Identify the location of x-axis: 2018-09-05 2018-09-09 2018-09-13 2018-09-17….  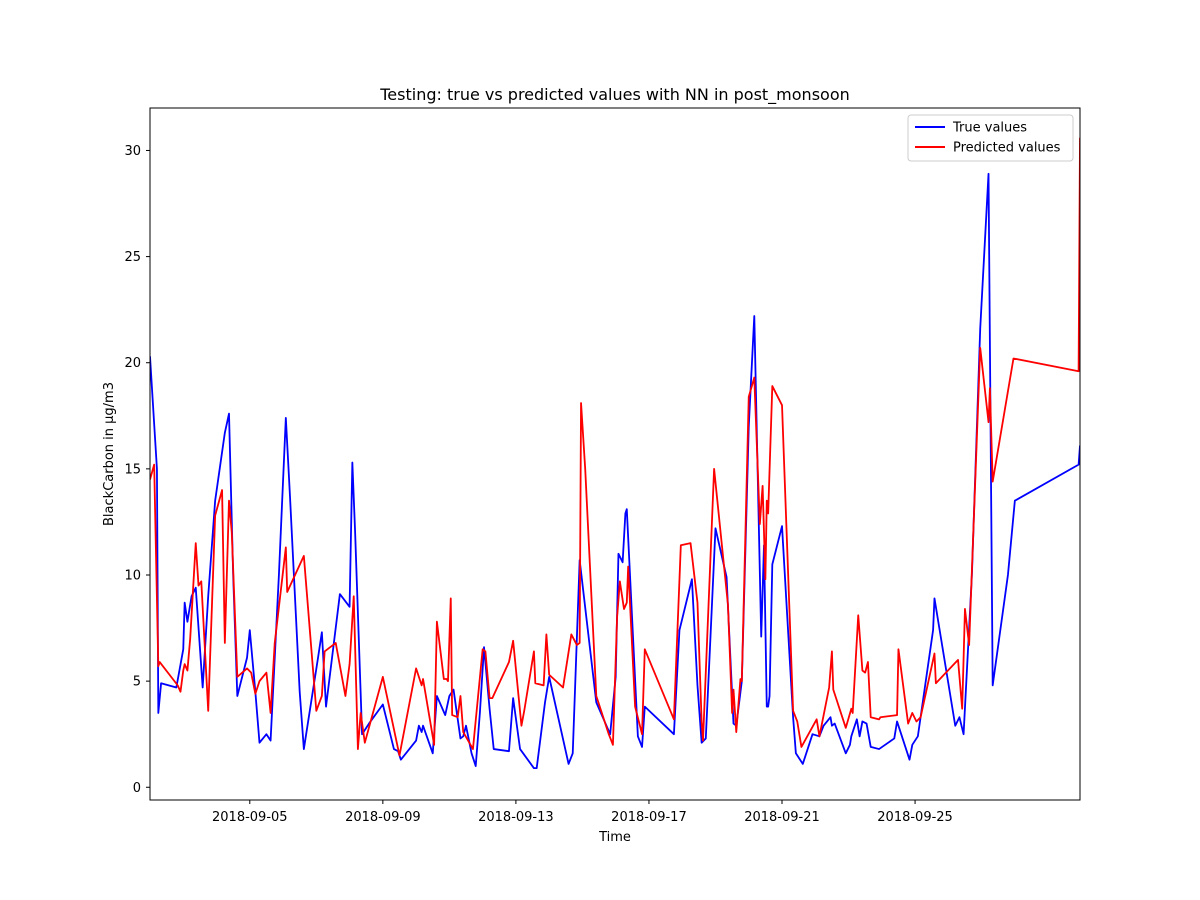
(582, 812).